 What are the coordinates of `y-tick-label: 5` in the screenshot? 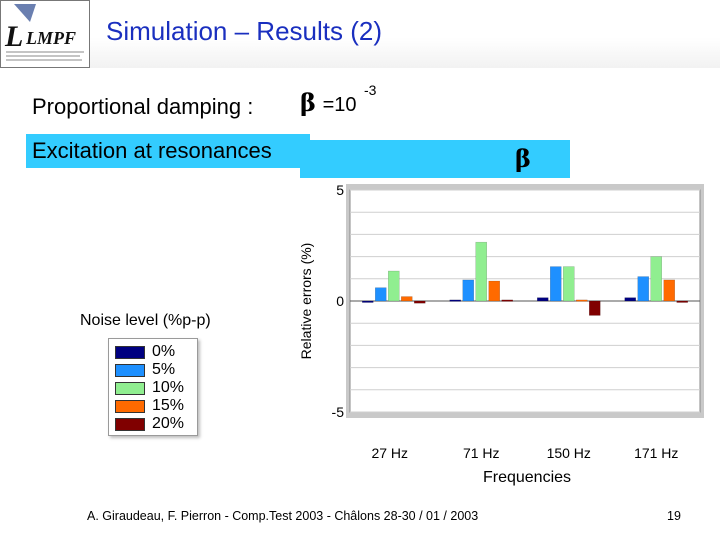 It's located at (340, 190).